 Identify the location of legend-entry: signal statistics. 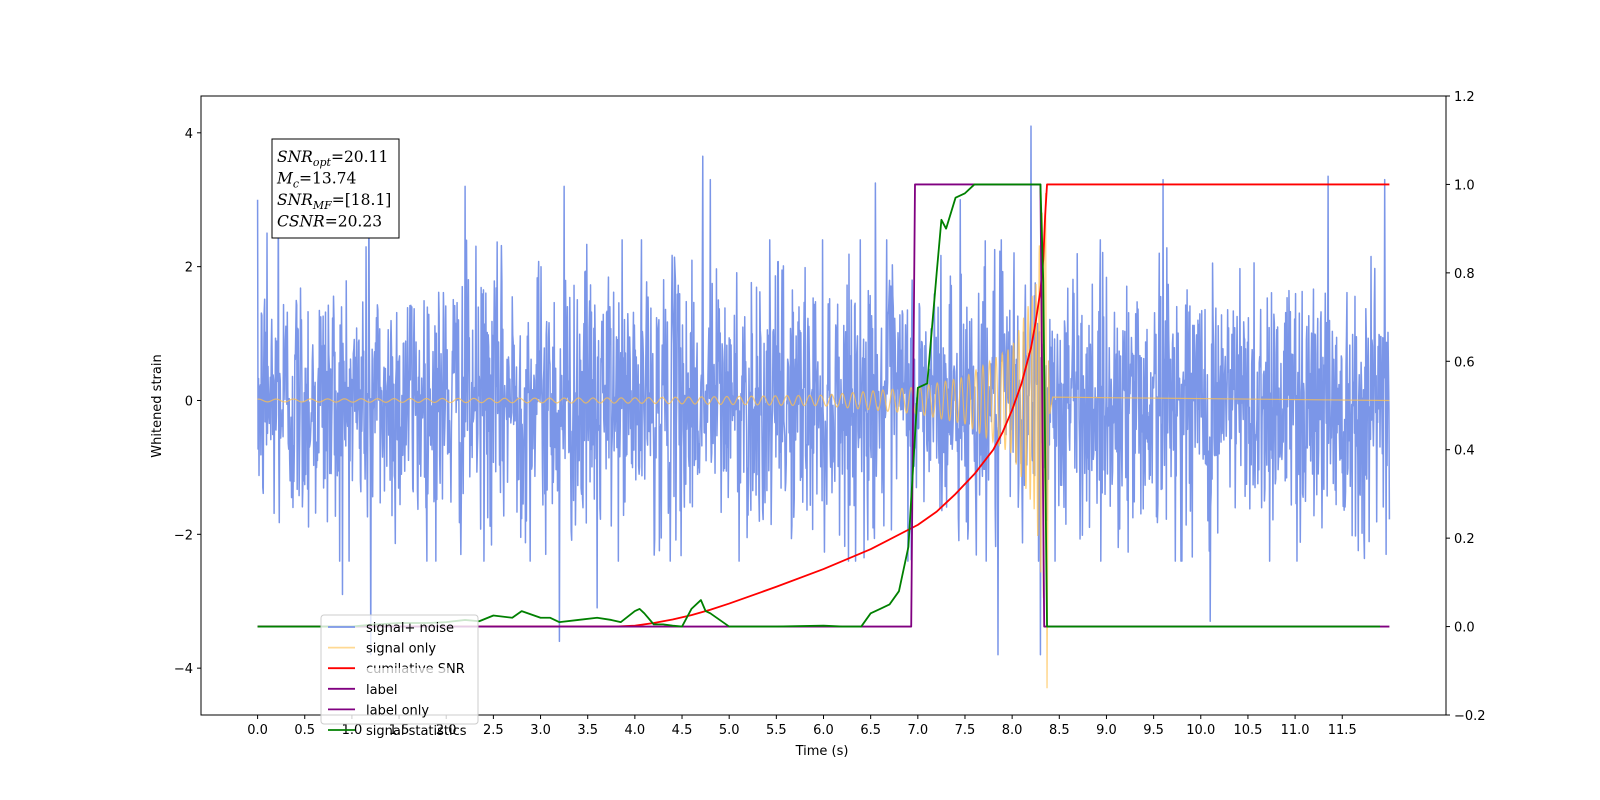
(416, 731).